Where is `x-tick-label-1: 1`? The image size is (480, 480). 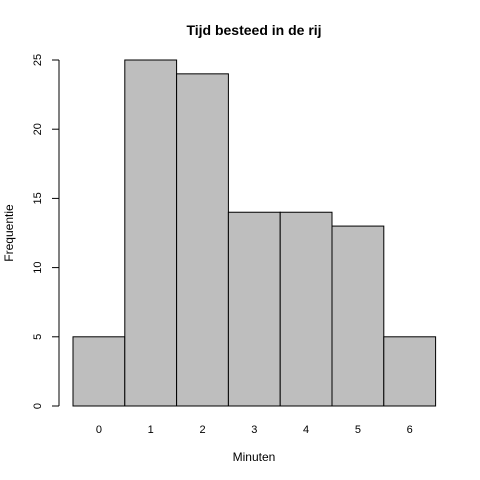
x-tick-label-1: 1 is located at coordinates (151, 430).